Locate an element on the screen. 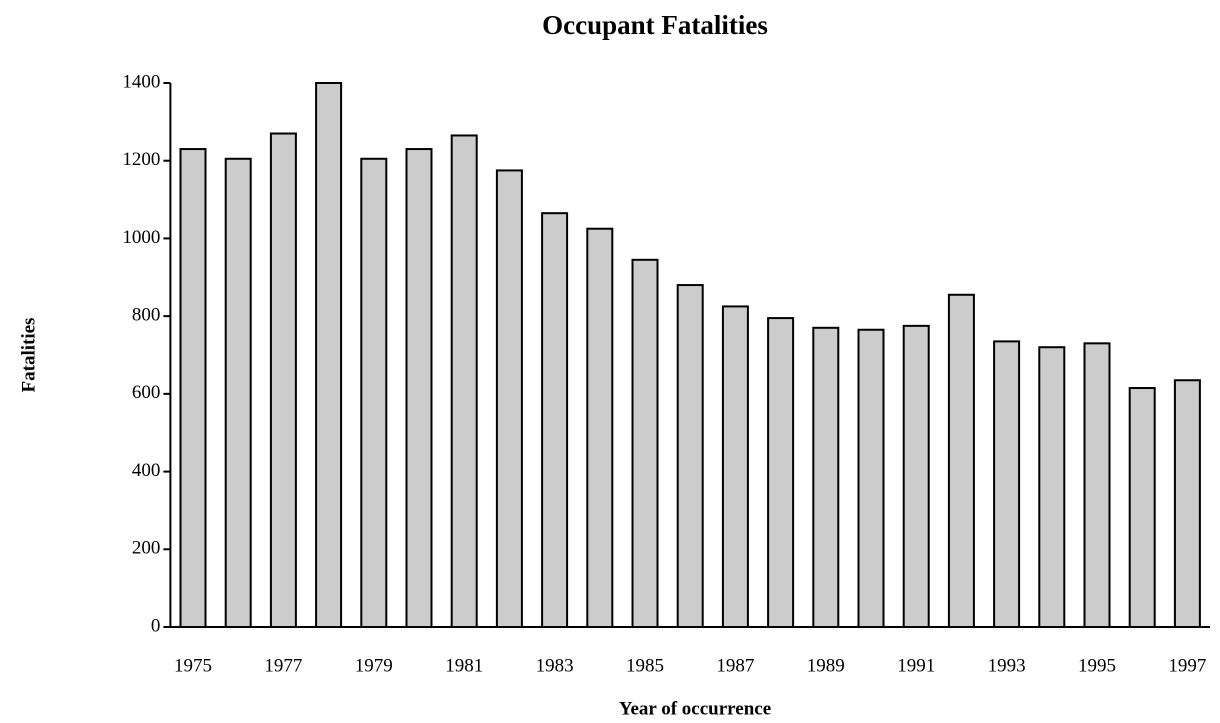  x-tick-label: 1991 is located at coordinates (916, 665).